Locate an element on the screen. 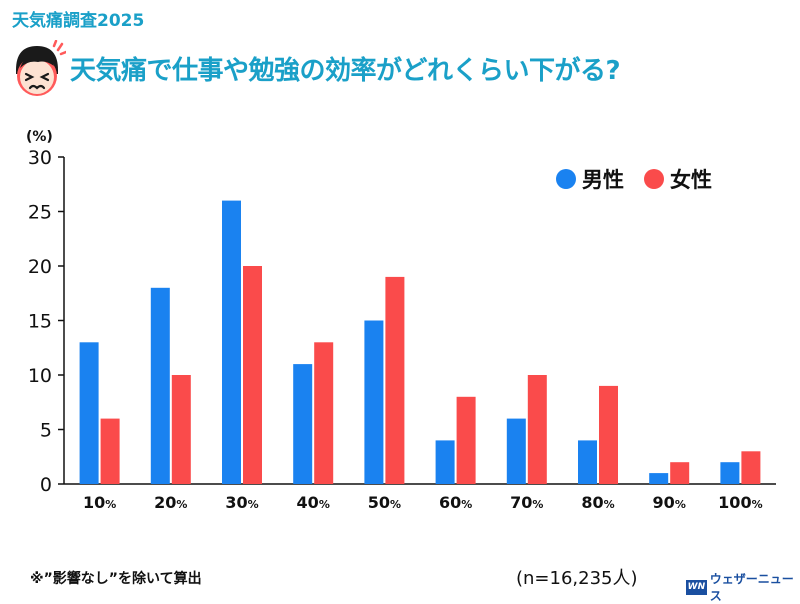 The height and width of the screenshot is (604, 800). distressed-face-icon is located at coordinates (41, 68).